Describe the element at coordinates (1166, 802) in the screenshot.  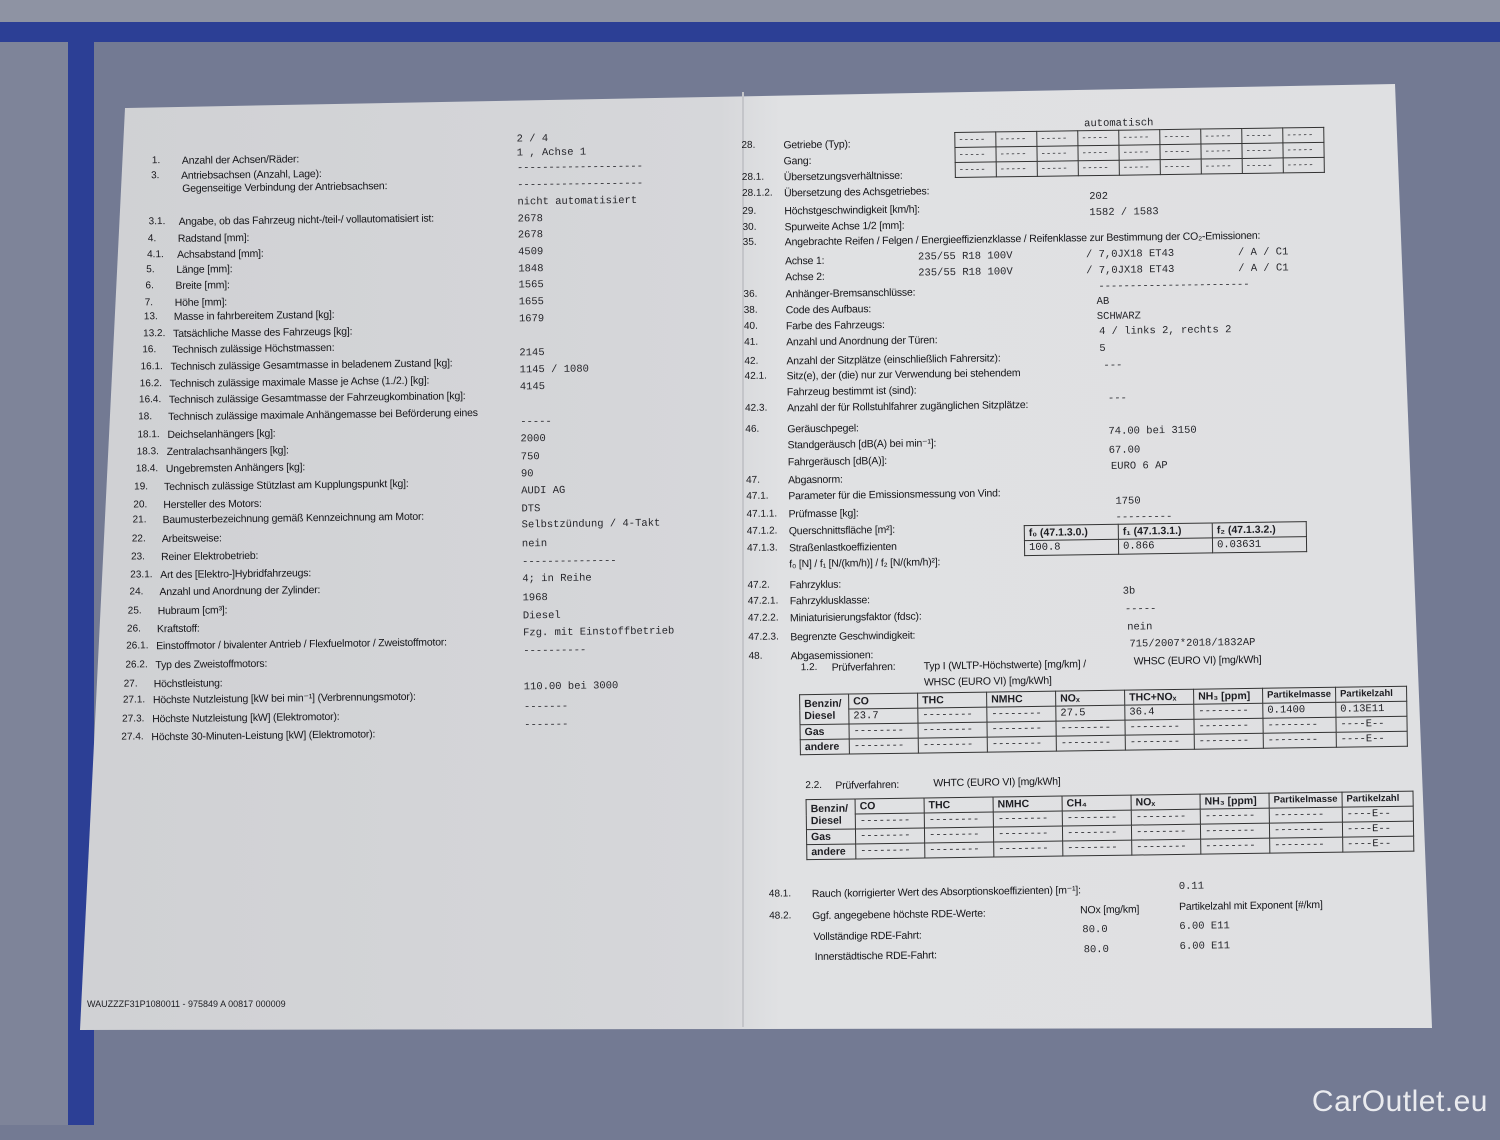
I see `table-header: NOₓ` at that location.